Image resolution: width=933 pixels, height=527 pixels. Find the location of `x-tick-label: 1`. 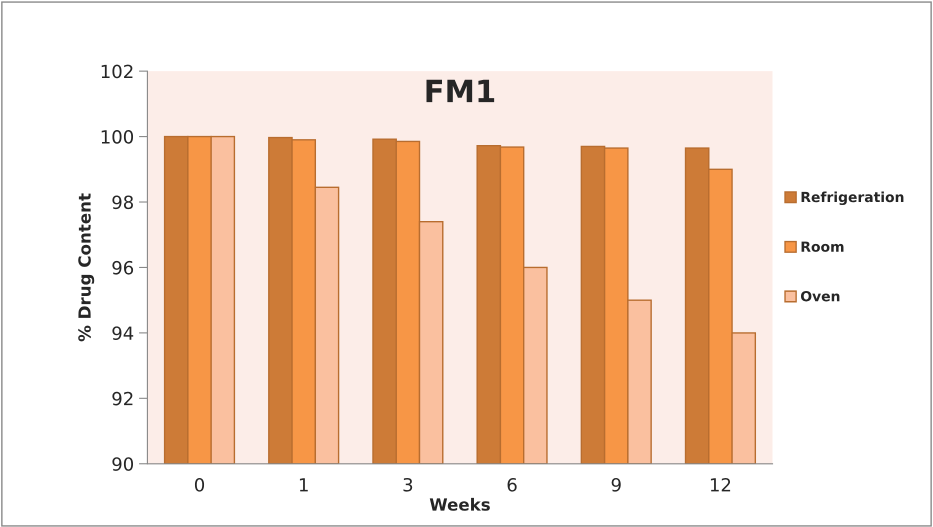

x-tick-label: 1 is located at coordinates (304, 485).